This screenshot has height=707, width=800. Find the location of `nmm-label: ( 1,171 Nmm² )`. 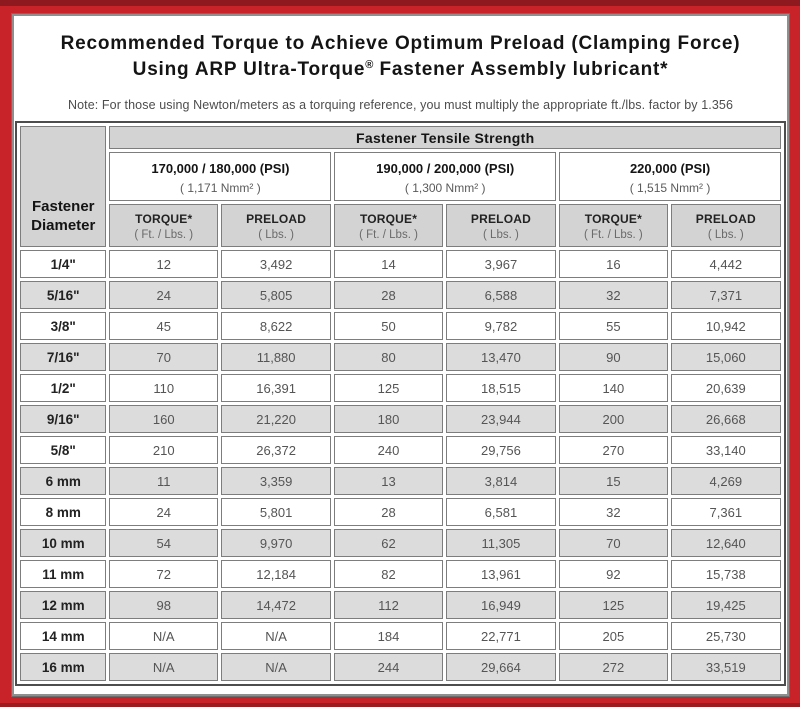

nmm-label: ( 1,171 Nmm² ) is located at coordinates (220, 187).